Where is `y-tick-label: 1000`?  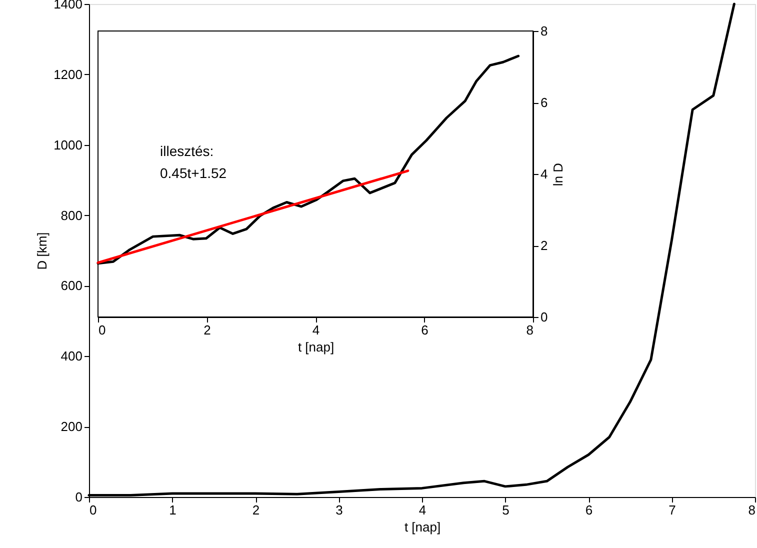
y-tick-label: 1000 is located at coordinates (68, 144).